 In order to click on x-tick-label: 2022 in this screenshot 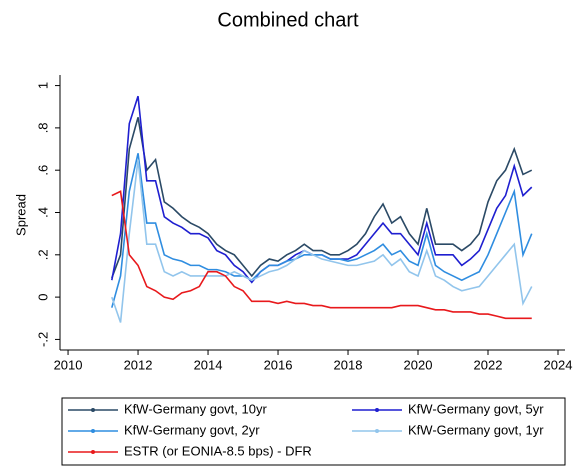, I will do `click(488, 364)`.